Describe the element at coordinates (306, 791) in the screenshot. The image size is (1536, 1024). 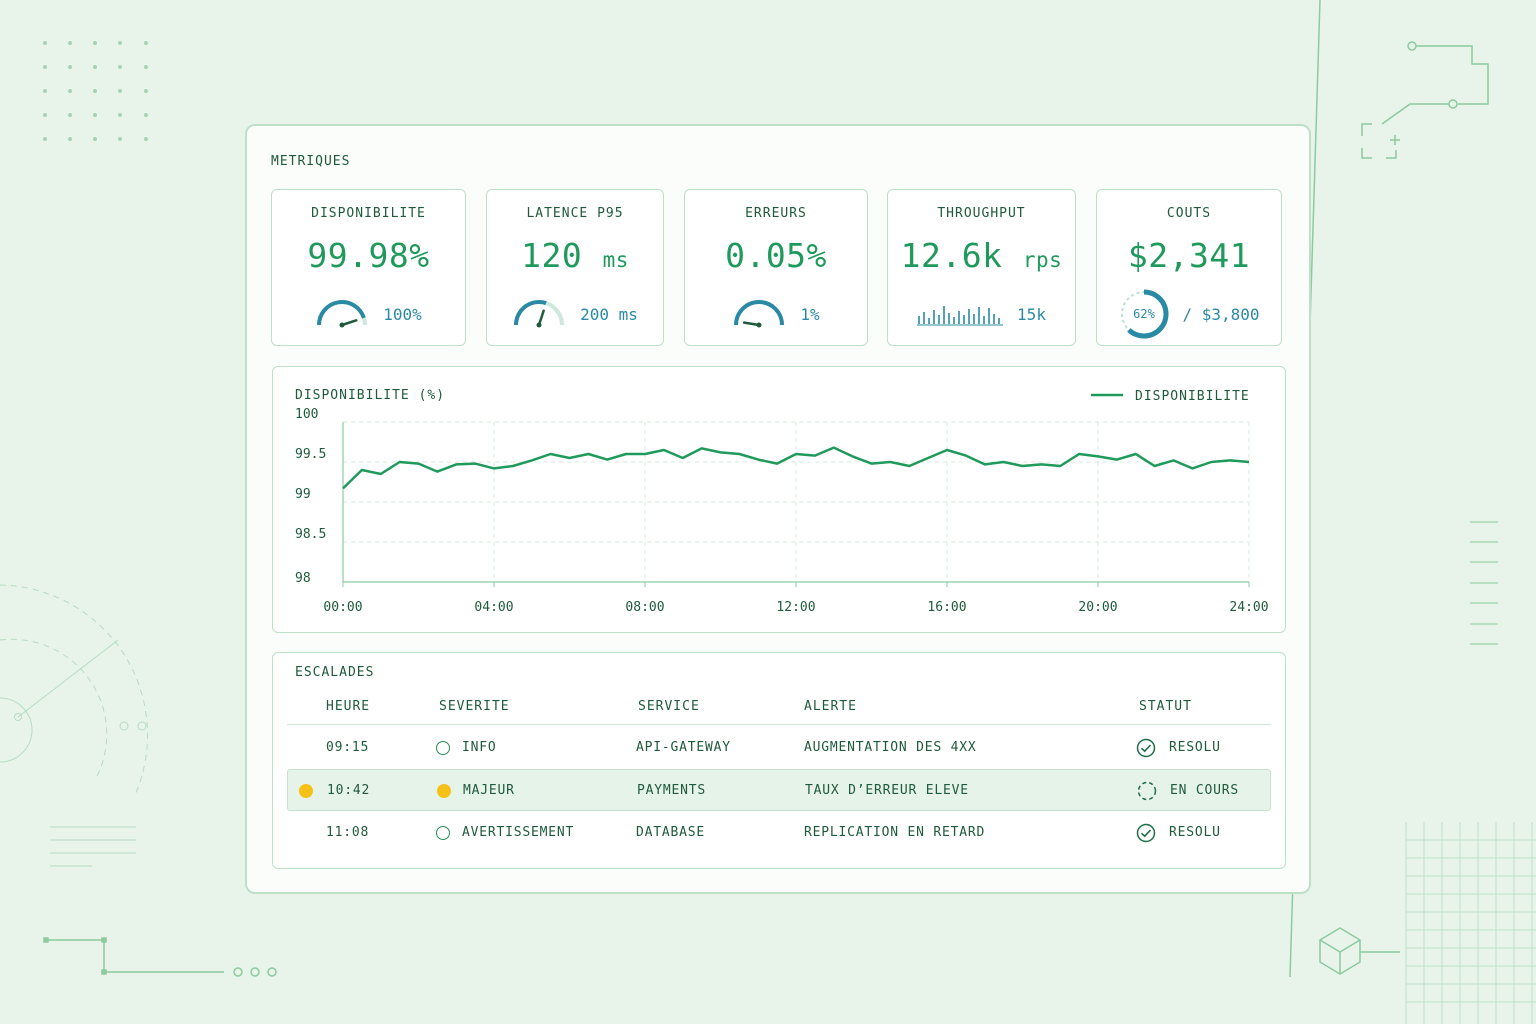
I see `active-alert-indicator-icon` at that location.